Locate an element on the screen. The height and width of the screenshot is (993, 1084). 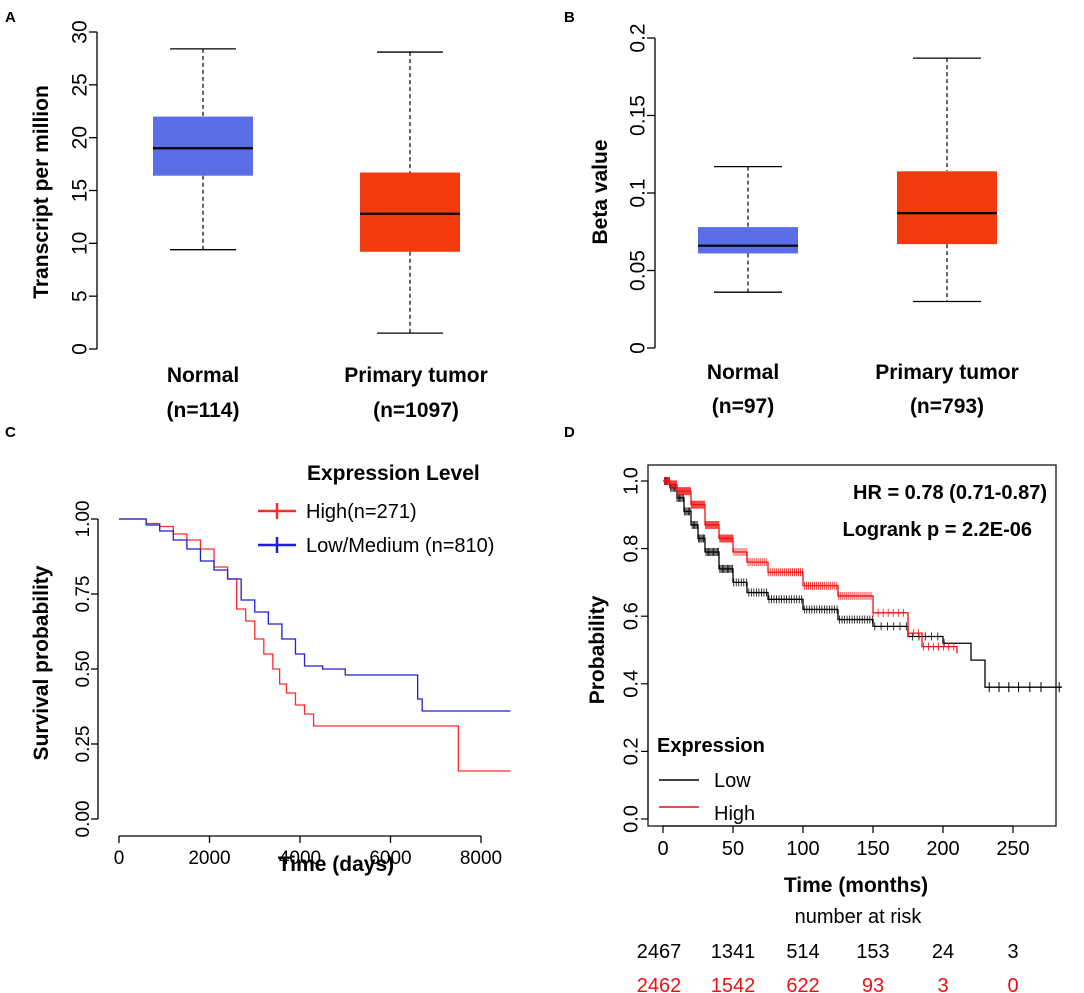
panel-d-risk-row-0-cell: 2467 is located at coordinates (659, 952).